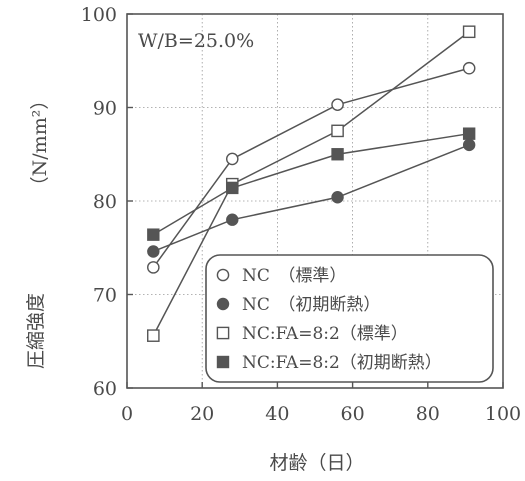 This screenshot has width=525, height=481. Describe the element at coordinates (99, 15) in the screenshot. I see `y-tick-label: 100` at that location.